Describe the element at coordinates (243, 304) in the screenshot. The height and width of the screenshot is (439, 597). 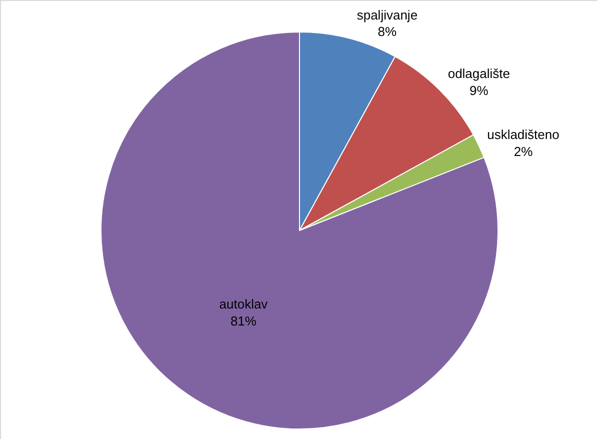
I see `slice-label: autoklav` at that location.